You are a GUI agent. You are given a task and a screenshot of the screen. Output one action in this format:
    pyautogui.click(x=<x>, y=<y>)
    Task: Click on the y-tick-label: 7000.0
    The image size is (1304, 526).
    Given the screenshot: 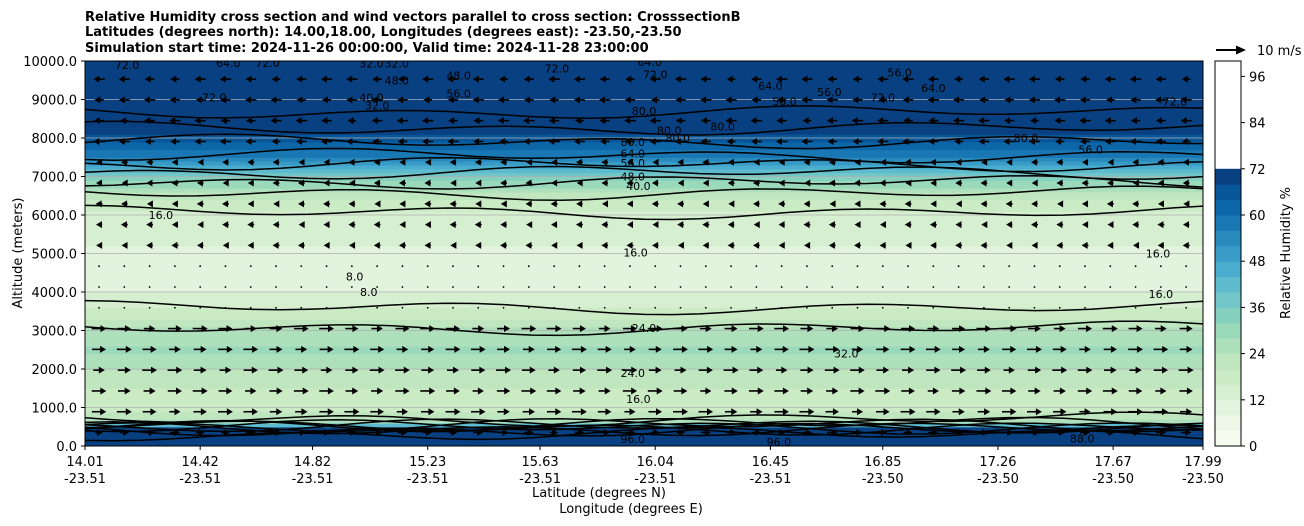 What is the action you would take?
    pyautogui.click(x=55, y=178)
    